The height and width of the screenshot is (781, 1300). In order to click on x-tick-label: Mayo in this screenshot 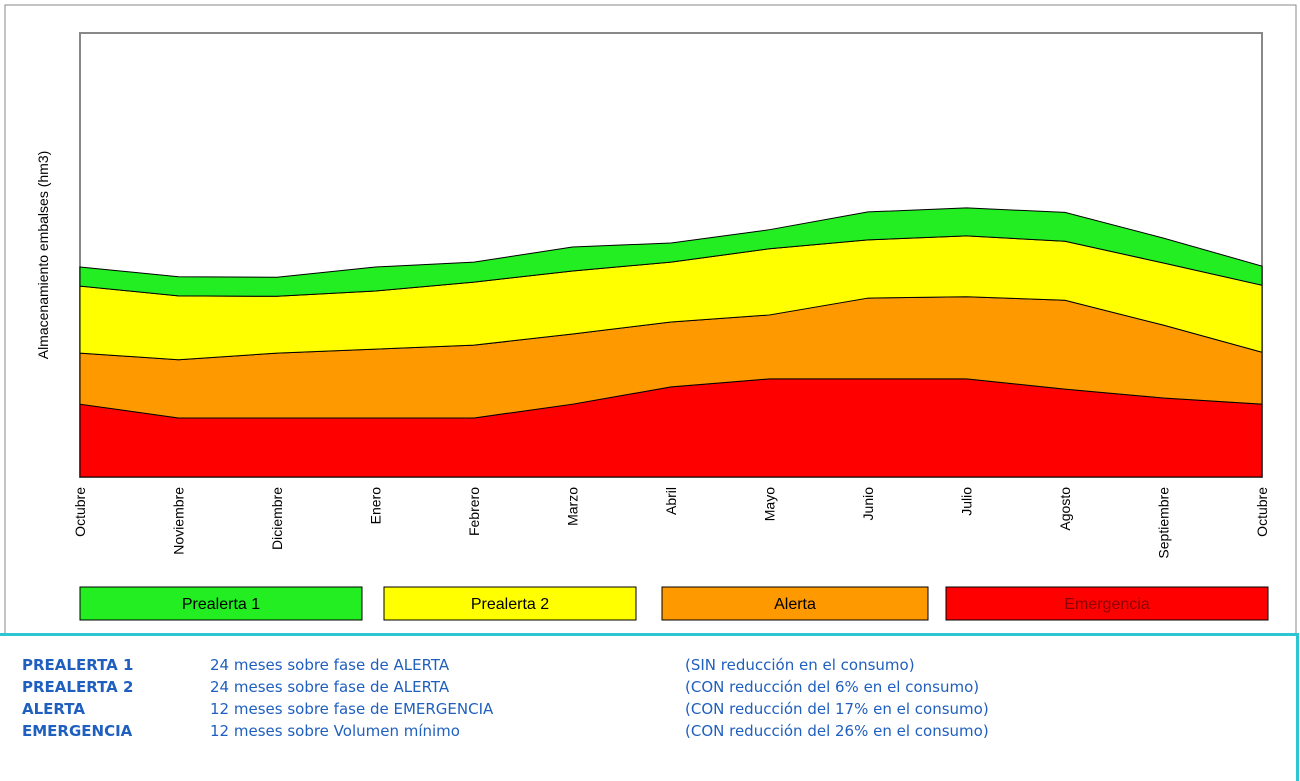, I will do `click(770, 504)`.